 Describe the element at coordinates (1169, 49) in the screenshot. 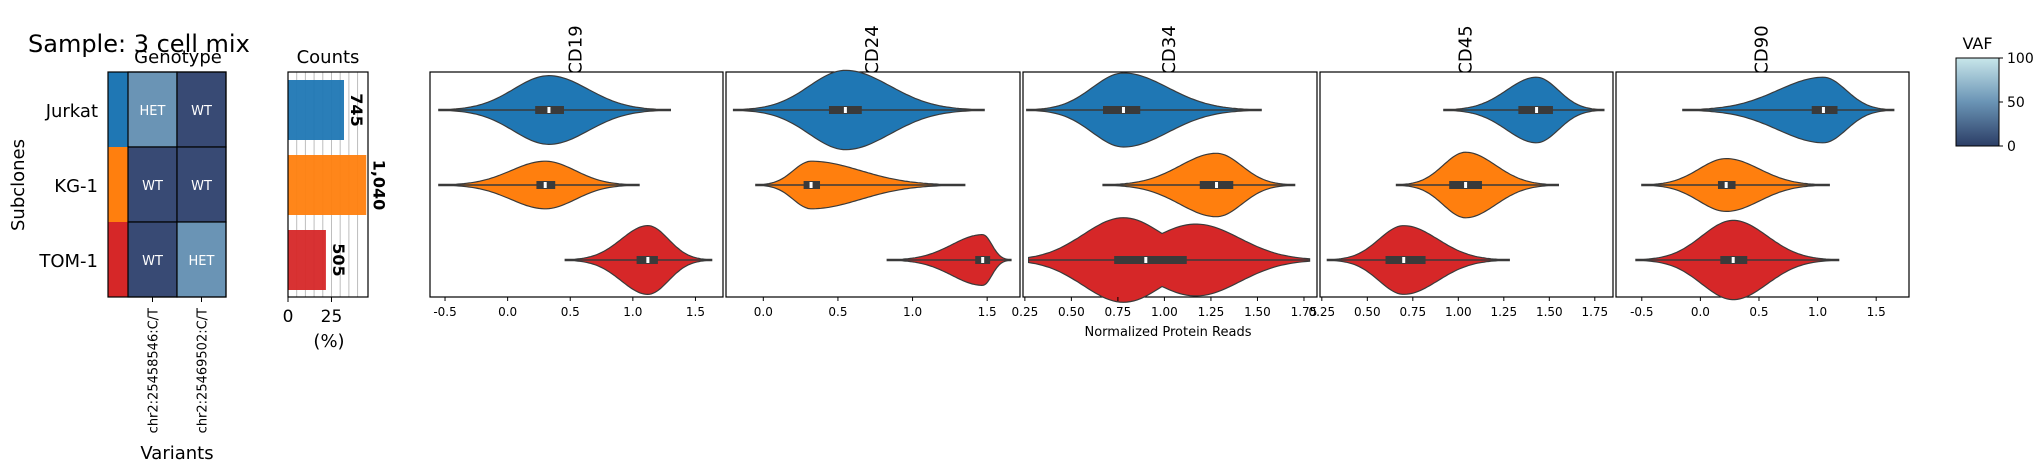

I see `marker-title: CD34` at that location.